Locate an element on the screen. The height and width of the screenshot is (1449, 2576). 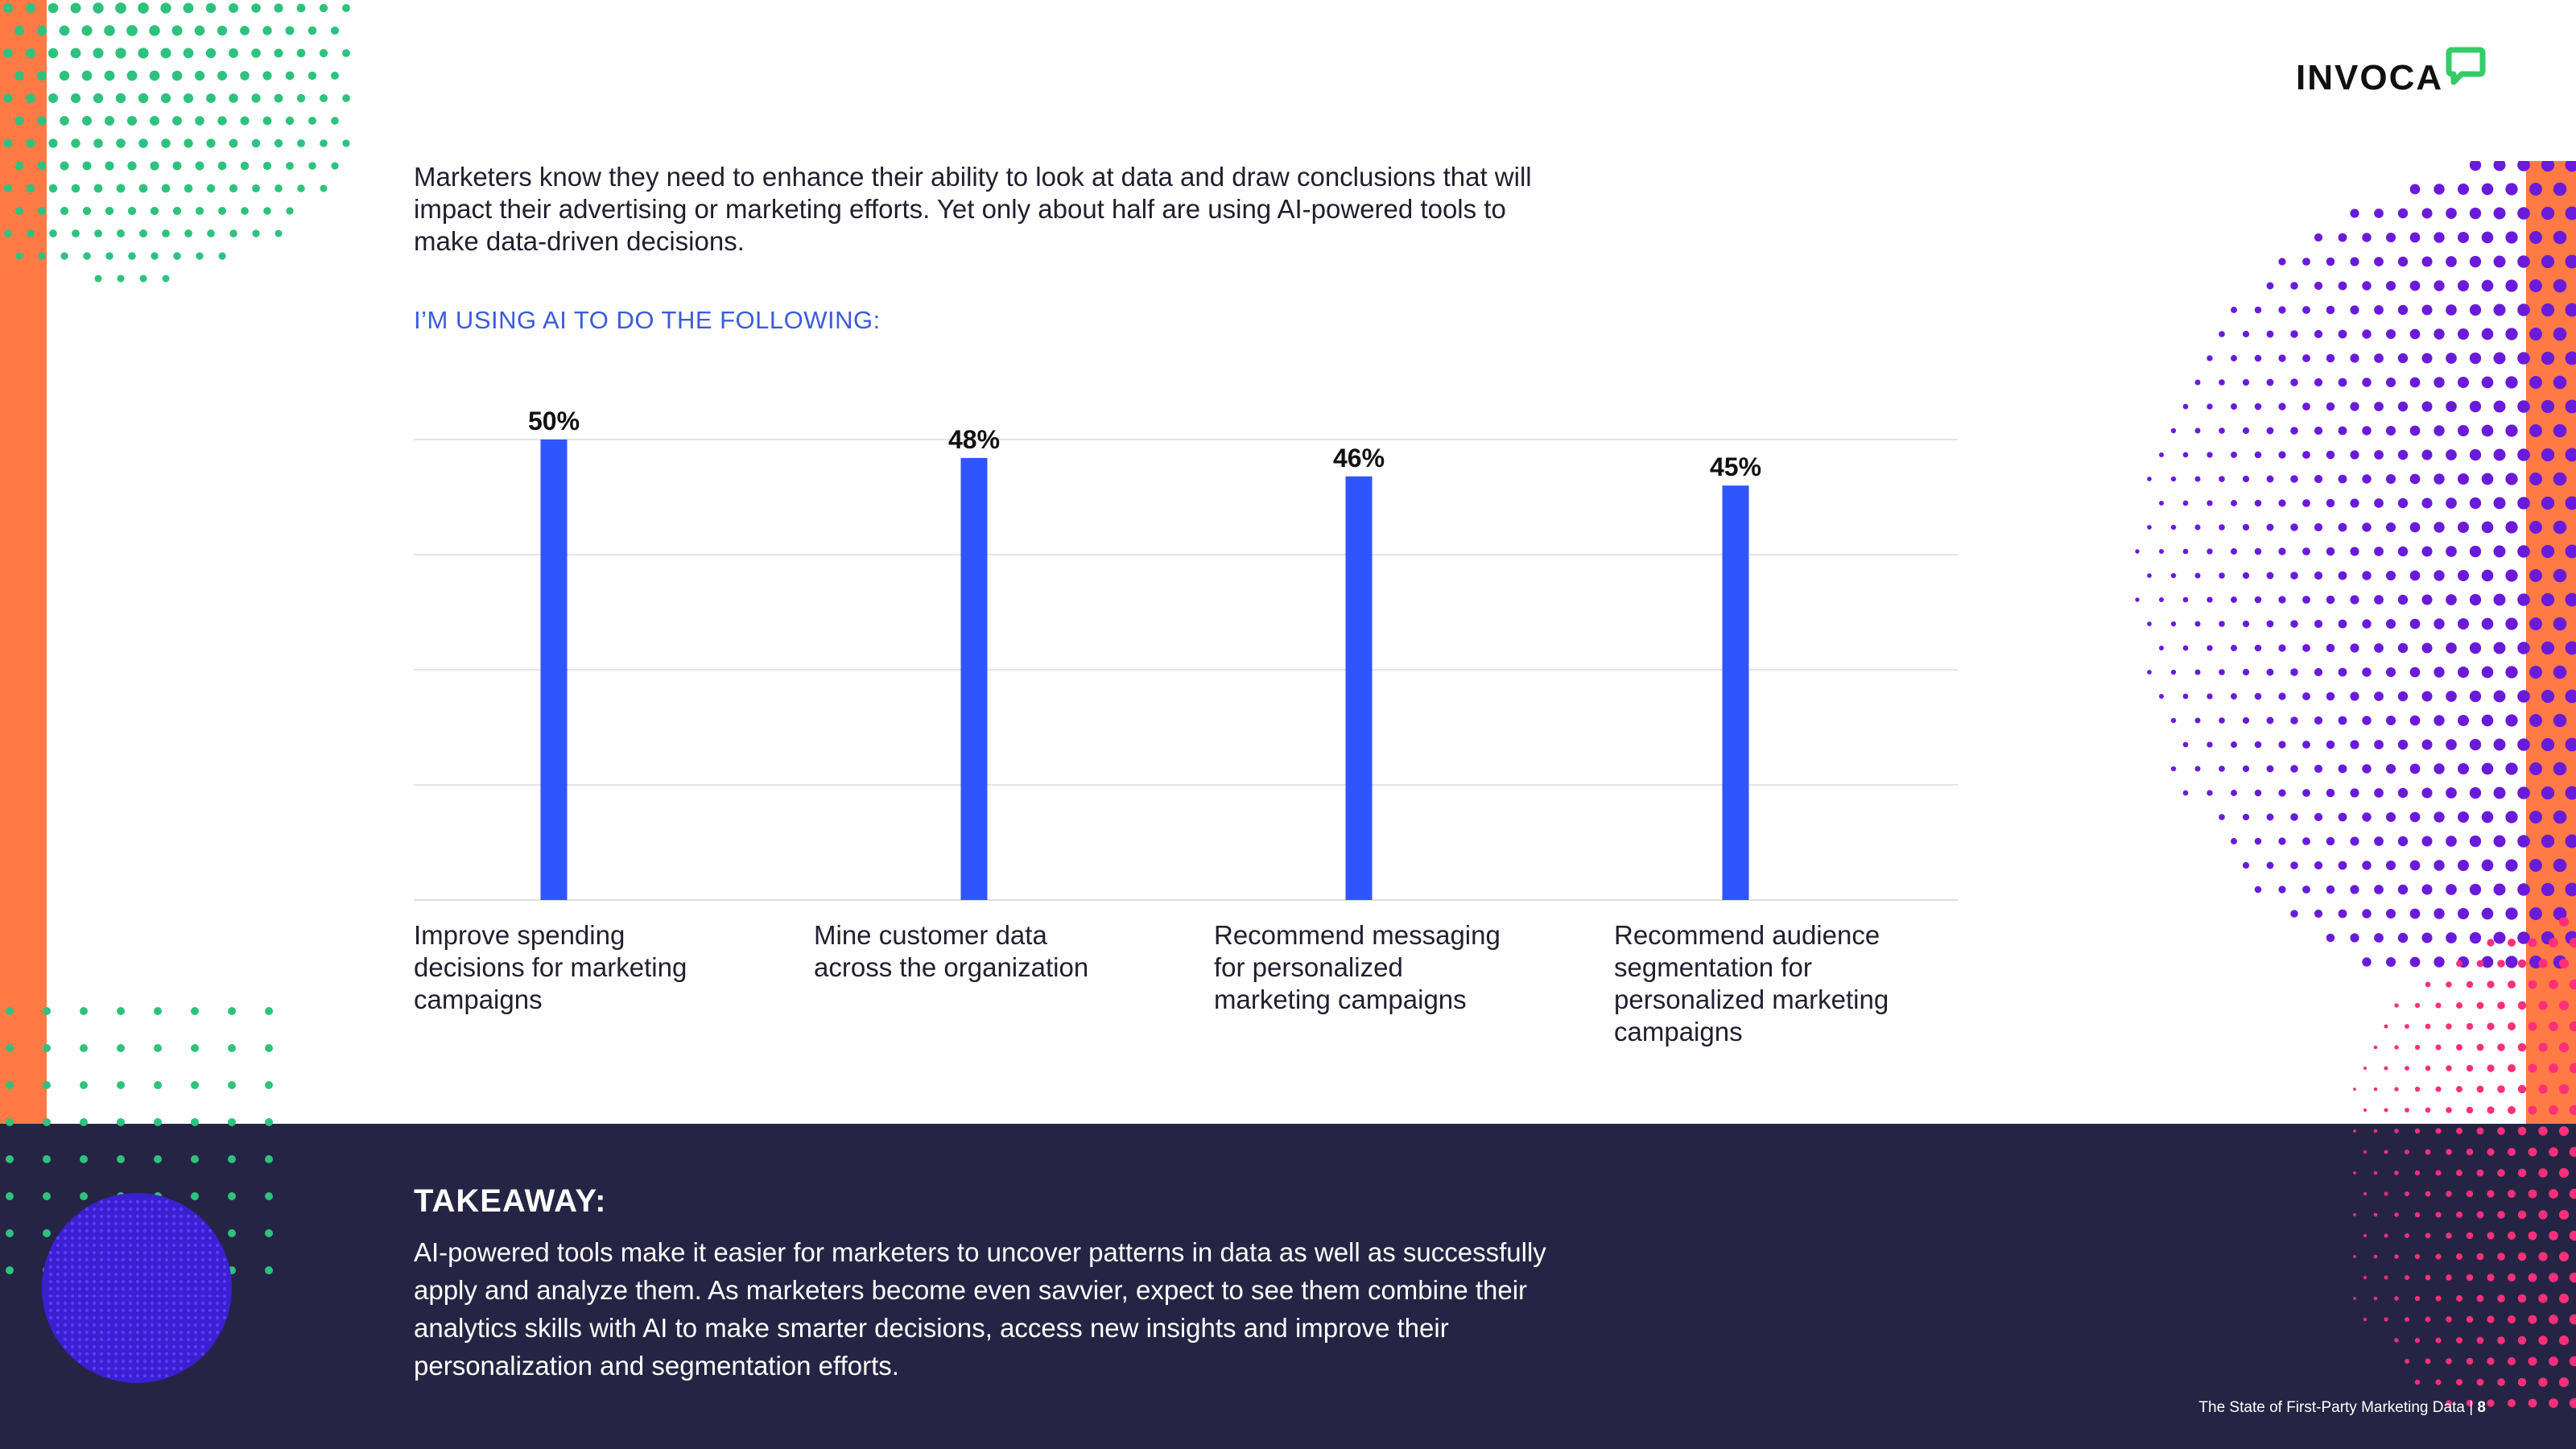
speech-bubble-icon is located at coordinates (2466, 66).